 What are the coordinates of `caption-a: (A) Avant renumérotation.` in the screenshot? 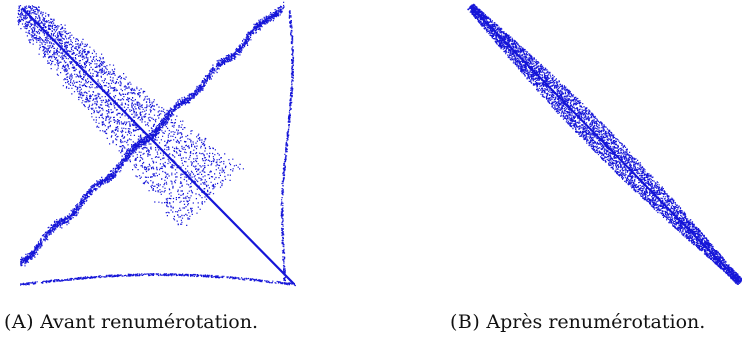 It's located at (131, 322).